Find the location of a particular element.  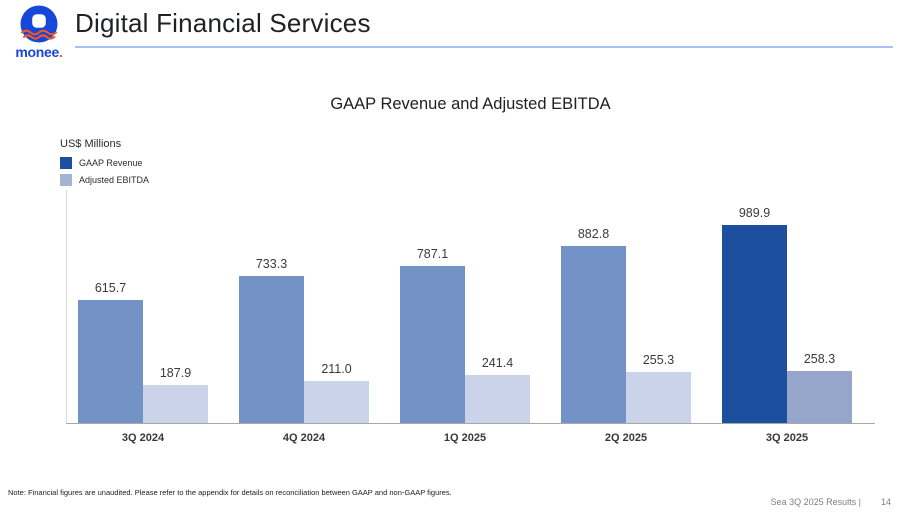

adjusted-ebitda-bar: 211.0 is located at coordinates (336, 392).